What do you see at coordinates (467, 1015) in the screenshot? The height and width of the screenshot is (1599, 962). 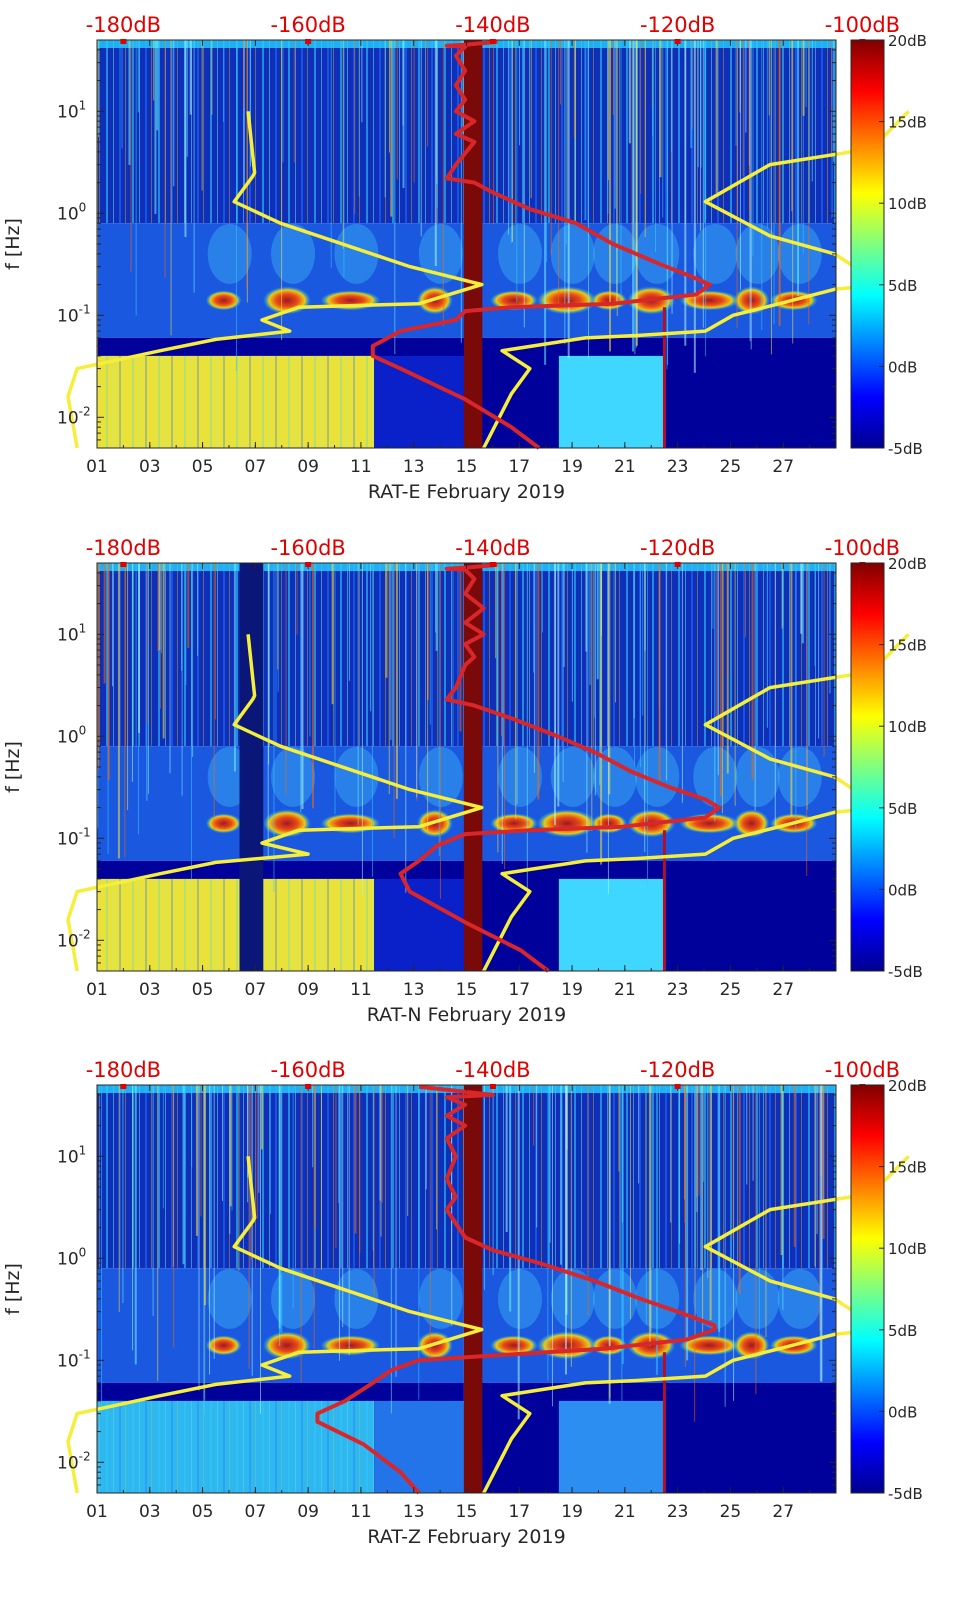 I see `x-axis-label: RAT-N February 2019` at bounding box center [467, 1015].